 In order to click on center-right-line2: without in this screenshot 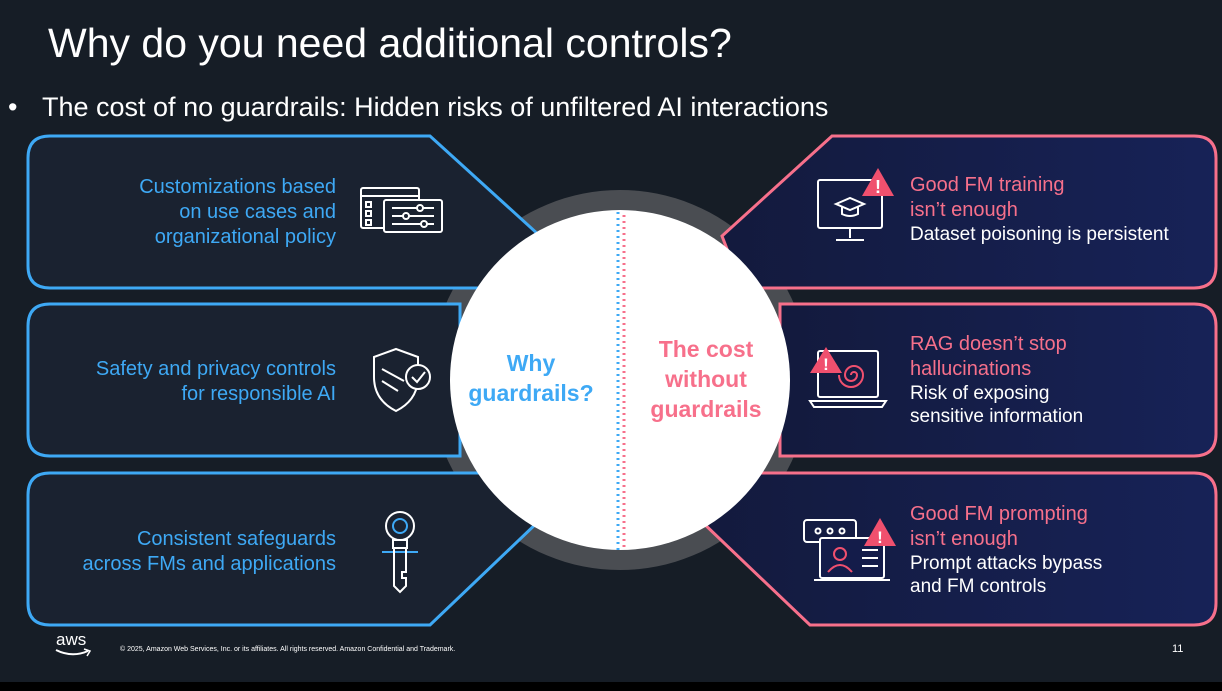, I will do `click(706, 379)`.